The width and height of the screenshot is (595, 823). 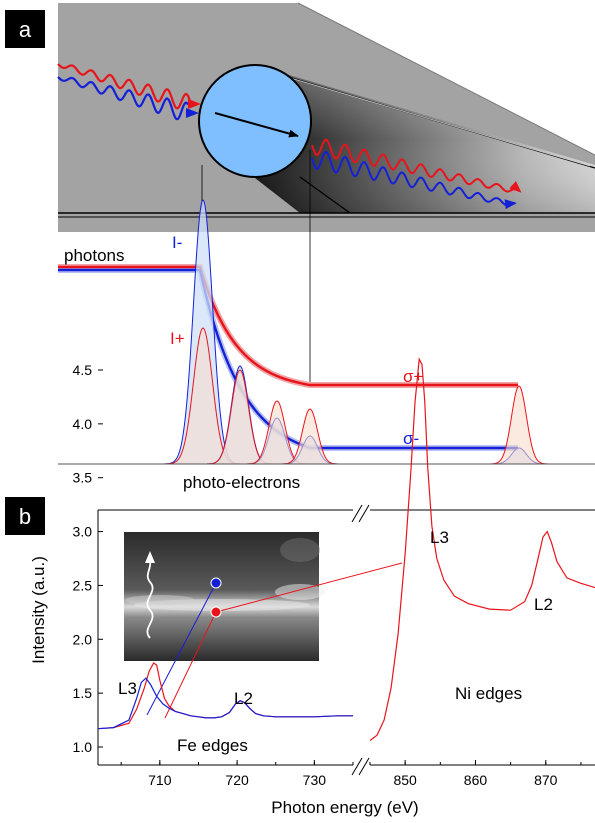 I want to click on beam-tube-highlight, so click(x=430, y=119).